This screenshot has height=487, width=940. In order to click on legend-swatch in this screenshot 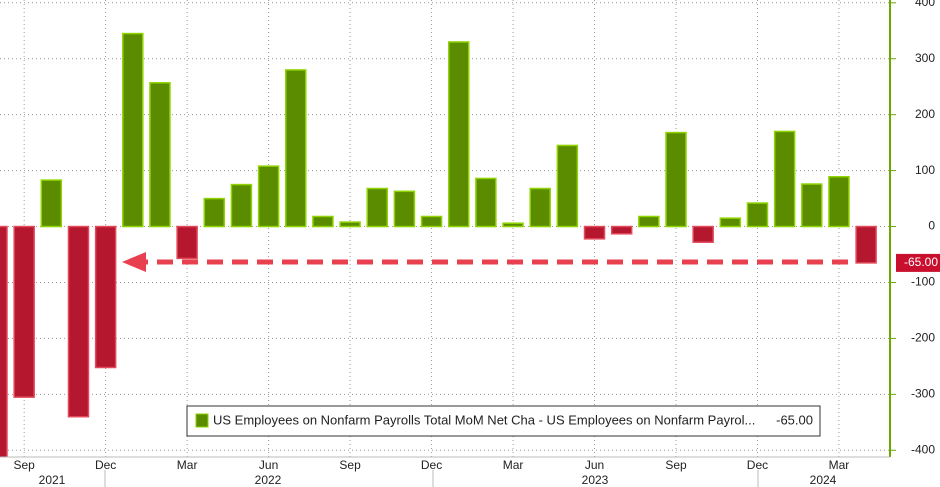, I will do `click(202, 420)`.